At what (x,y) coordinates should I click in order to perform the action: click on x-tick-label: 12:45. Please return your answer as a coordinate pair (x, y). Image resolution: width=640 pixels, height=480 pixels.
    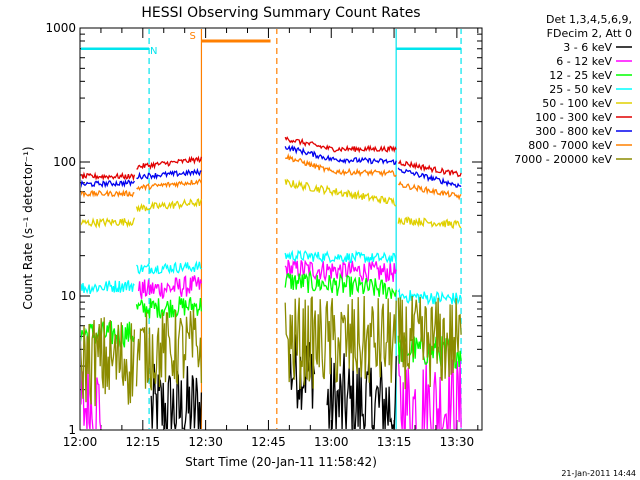
    Looking at the image, I should click on (268, 442).